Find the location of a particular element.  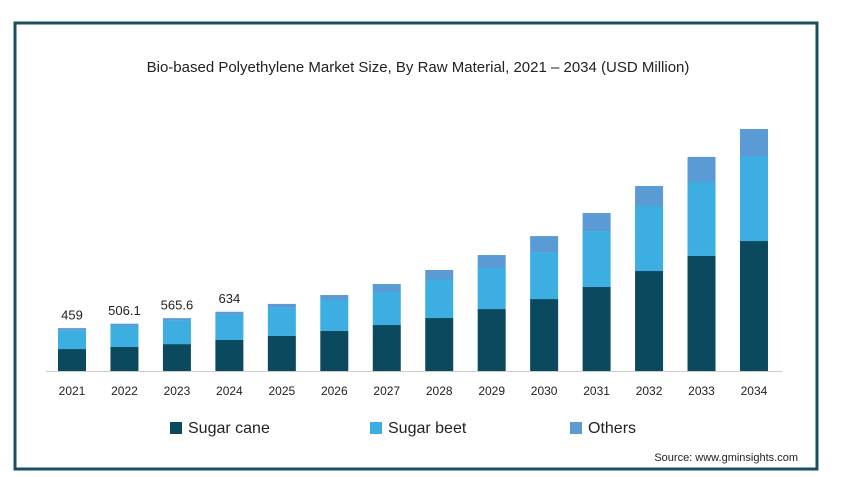

x-tick-label: 2034 is located at coordinates (754, 391).